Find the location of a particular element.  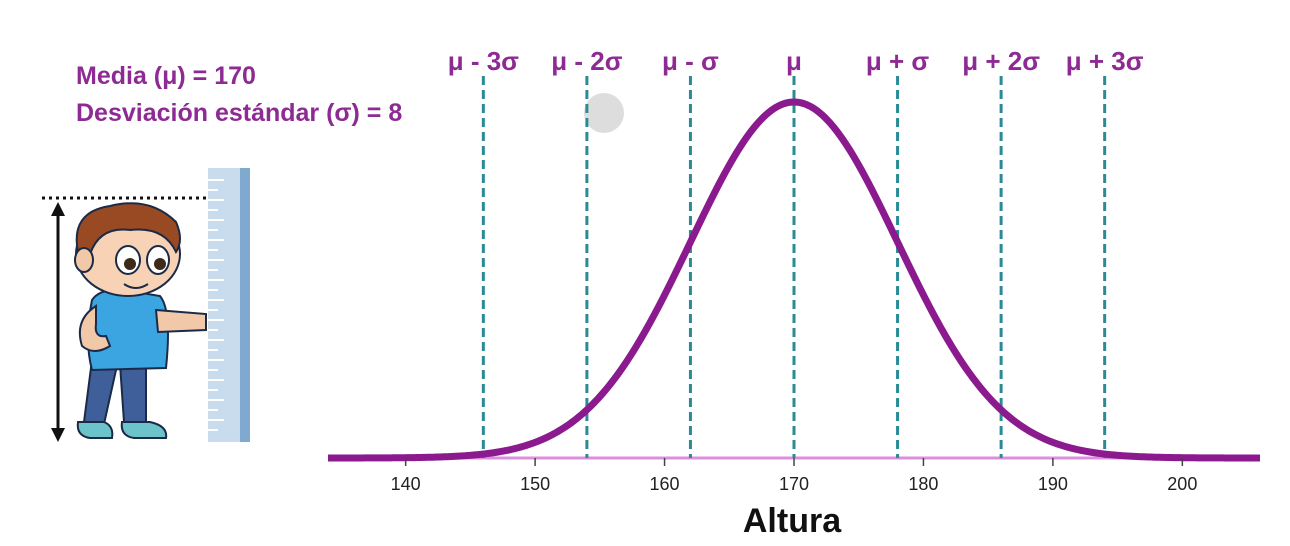

sigma-label: μ - 2σ is located at coordinates (586, 61).